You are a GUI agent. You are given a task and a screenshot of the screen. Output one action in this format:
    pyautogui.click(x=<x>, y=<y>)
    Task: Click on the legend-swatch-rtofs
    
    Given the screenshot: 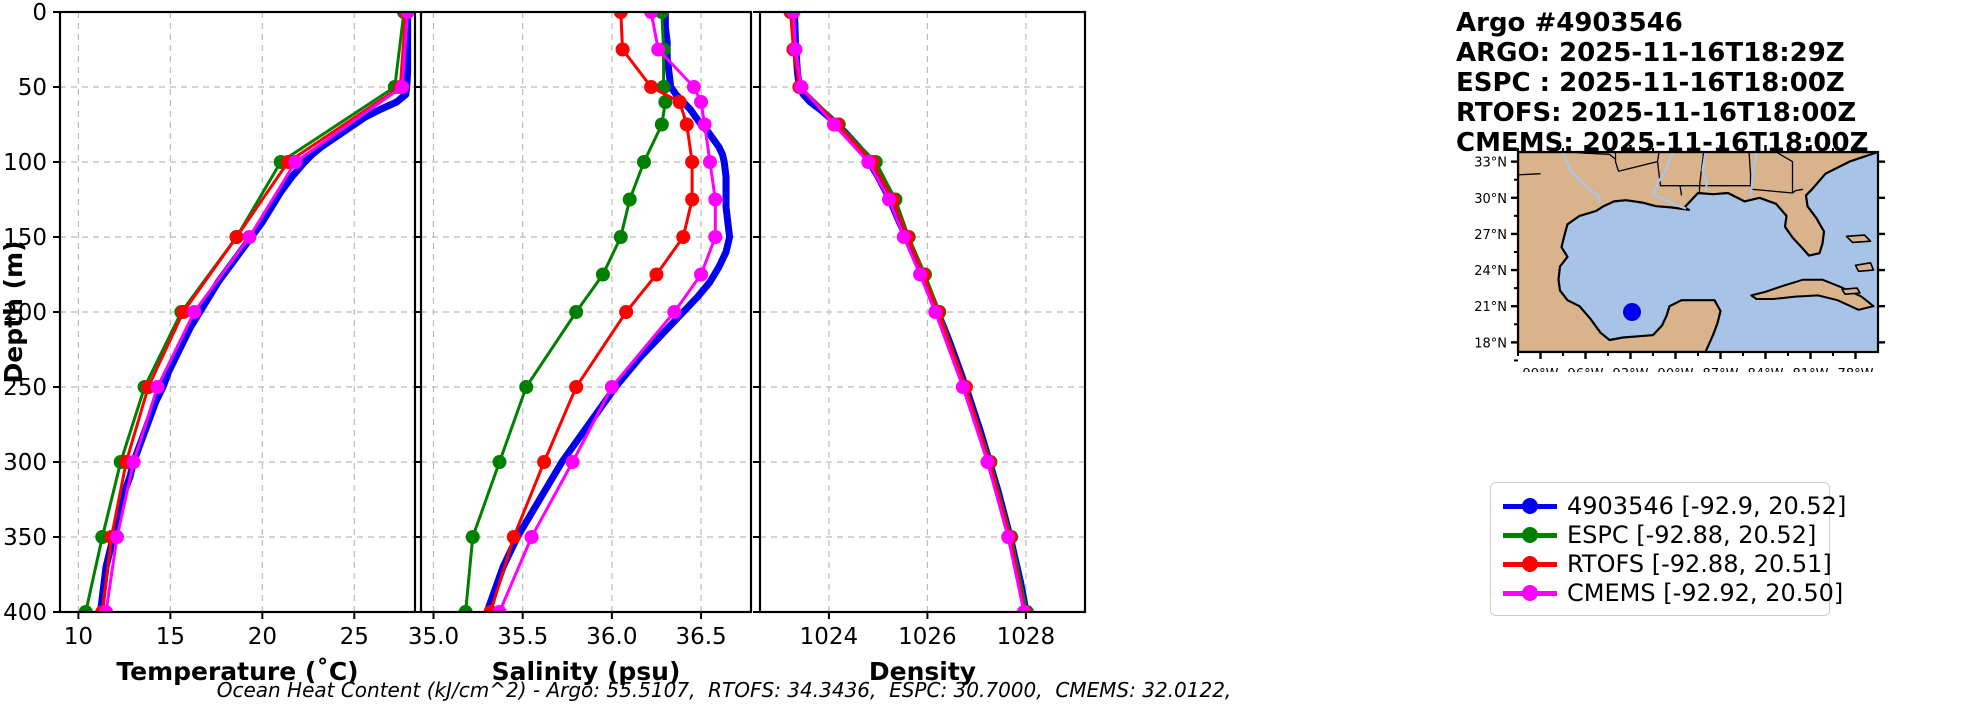 What is the action you would take?
    pyautogui.click(x=1530, y=564)
    